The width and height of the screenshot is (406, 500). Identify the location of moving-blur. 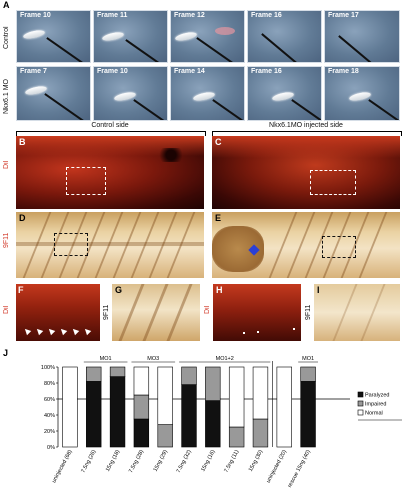
(225, 31).